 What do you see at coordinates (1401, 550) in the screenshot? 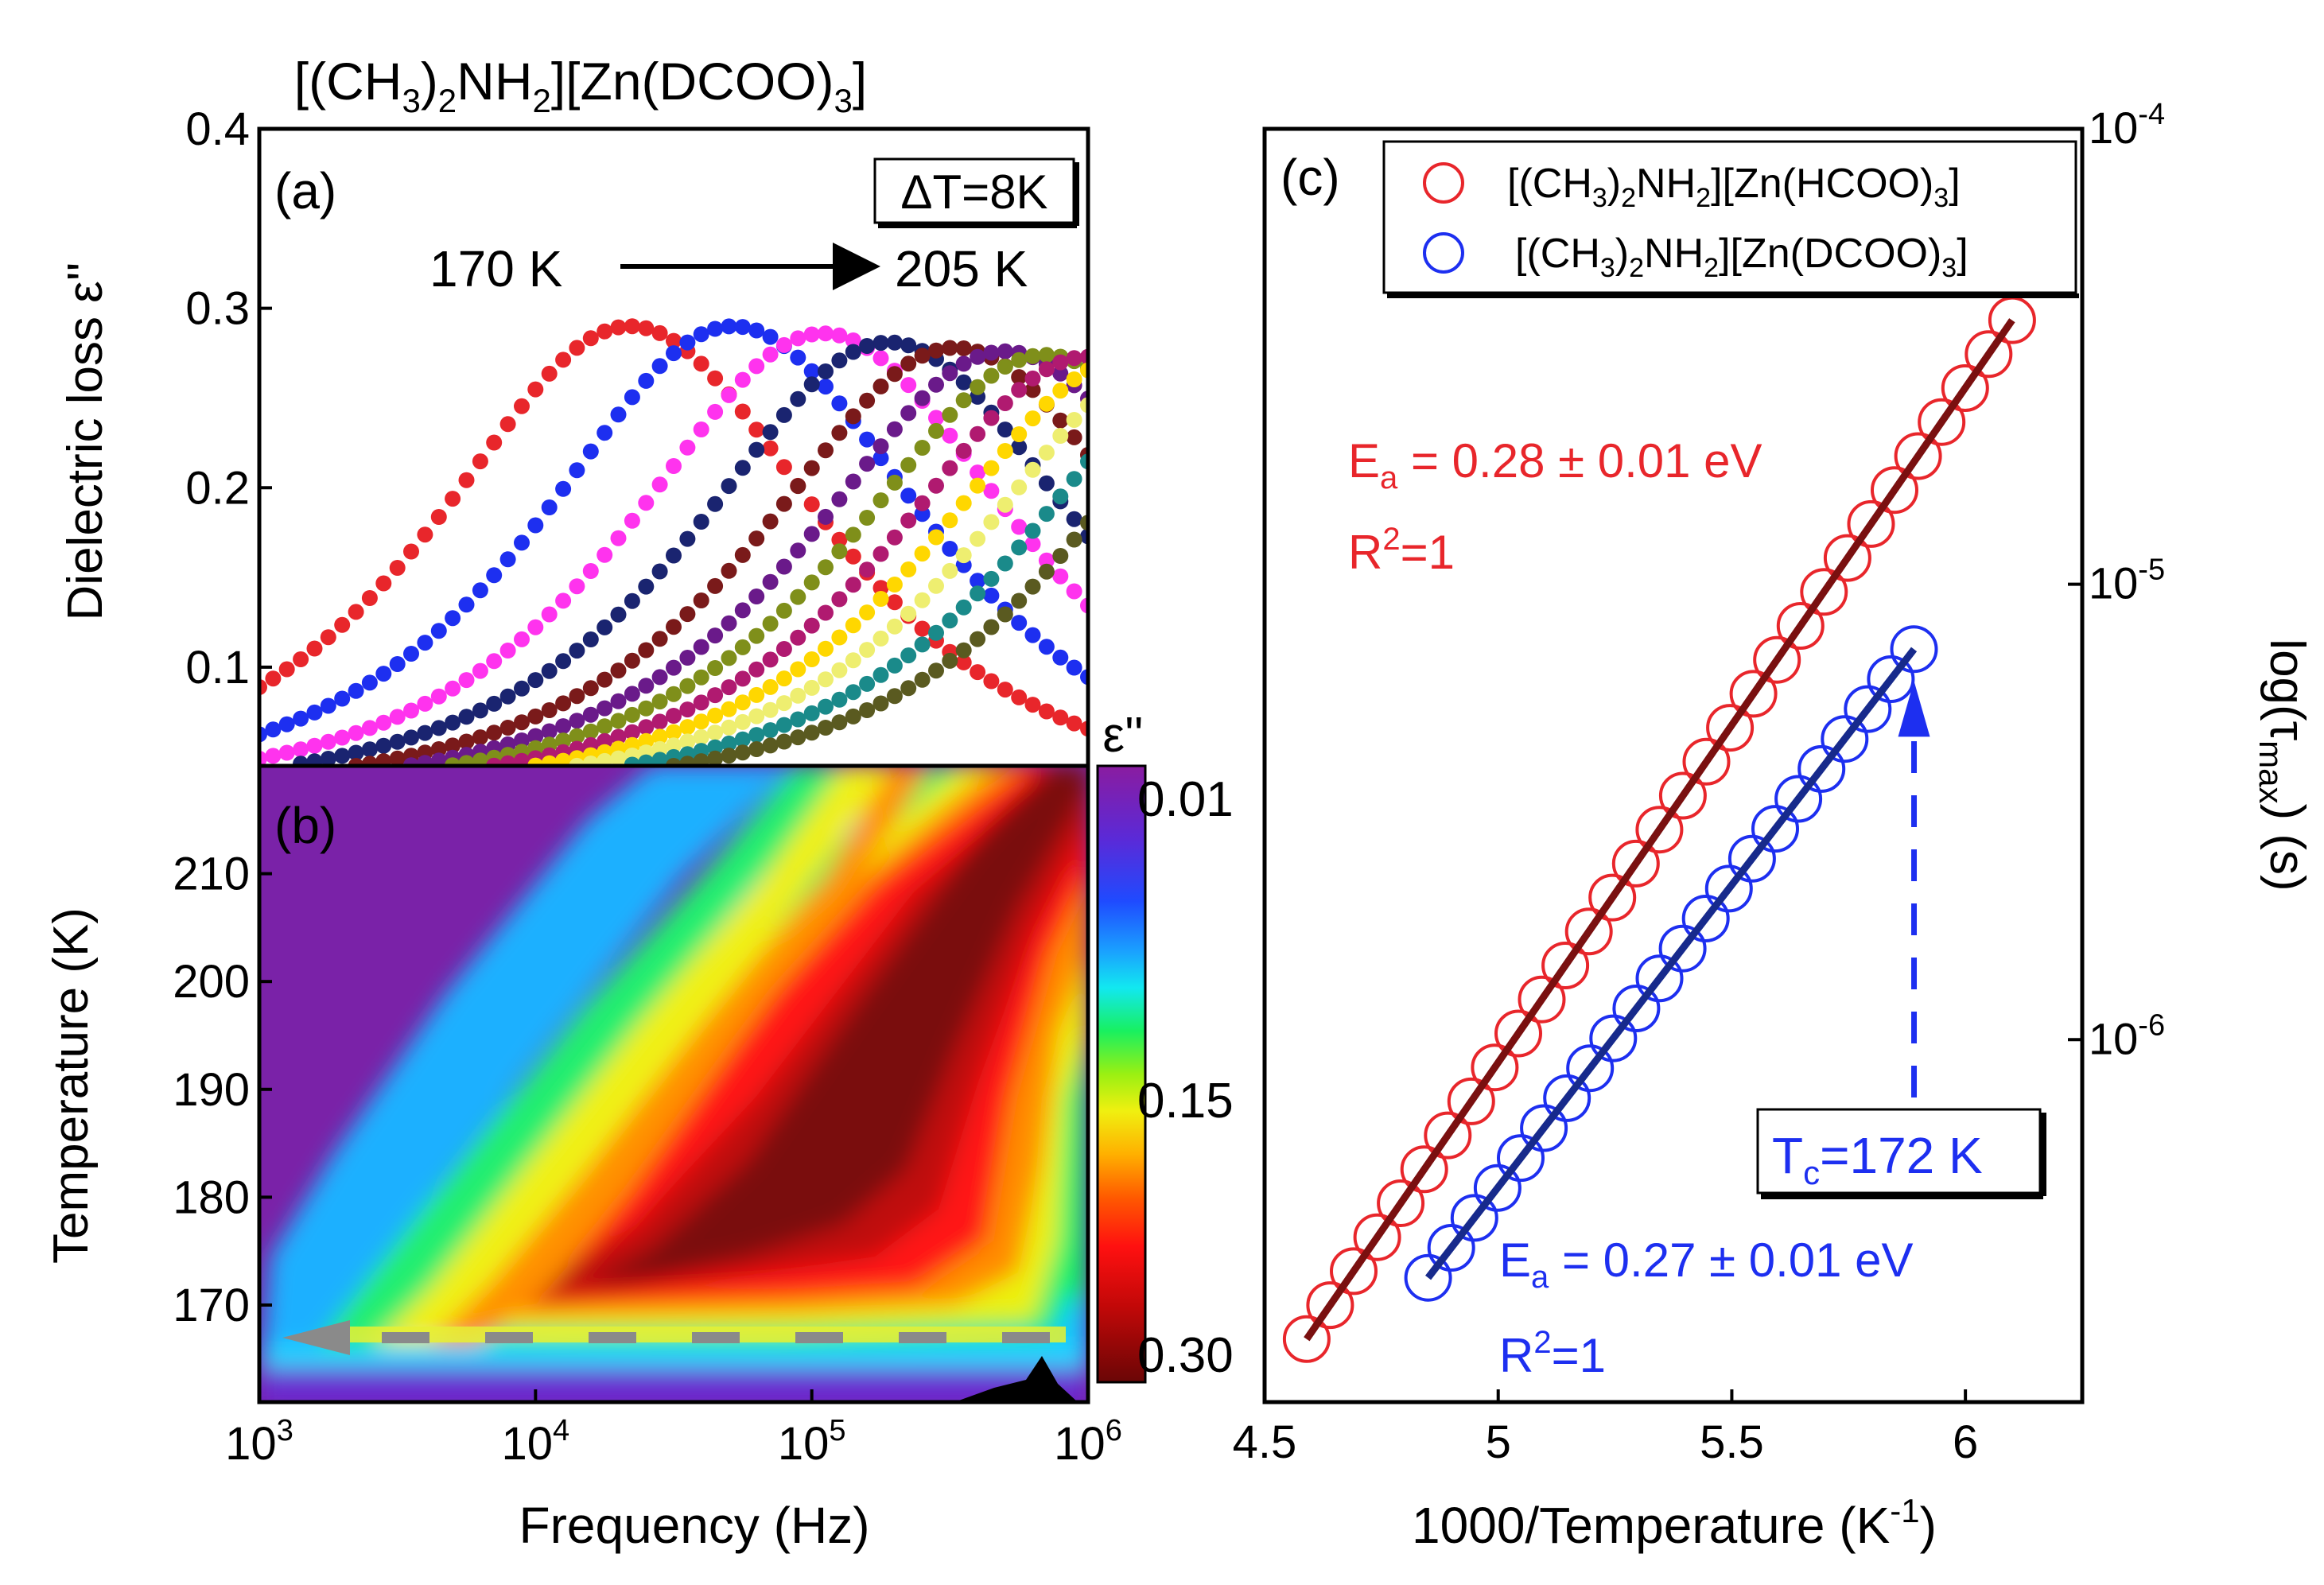
I see `r2-hcoo-label: R2=1` at bounding box center [1401, 550].